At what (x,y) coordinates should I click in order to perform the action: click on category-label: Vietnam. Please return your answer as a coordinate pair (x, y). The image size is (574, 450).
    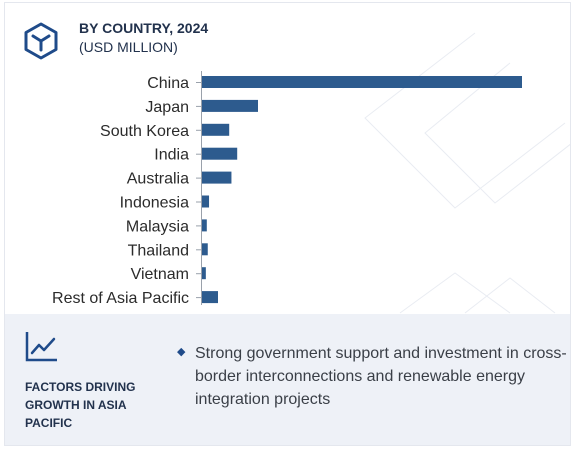
    Looking at the image, I should click on (160, 274).